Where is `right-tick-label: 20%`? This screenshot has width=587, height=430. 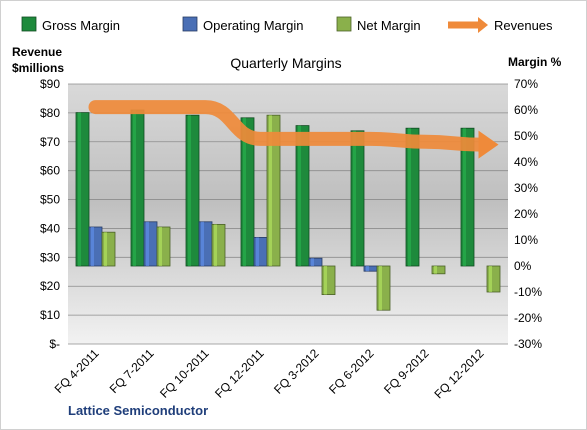 right-tick-label: 20% is located at coordinates (526, 214).